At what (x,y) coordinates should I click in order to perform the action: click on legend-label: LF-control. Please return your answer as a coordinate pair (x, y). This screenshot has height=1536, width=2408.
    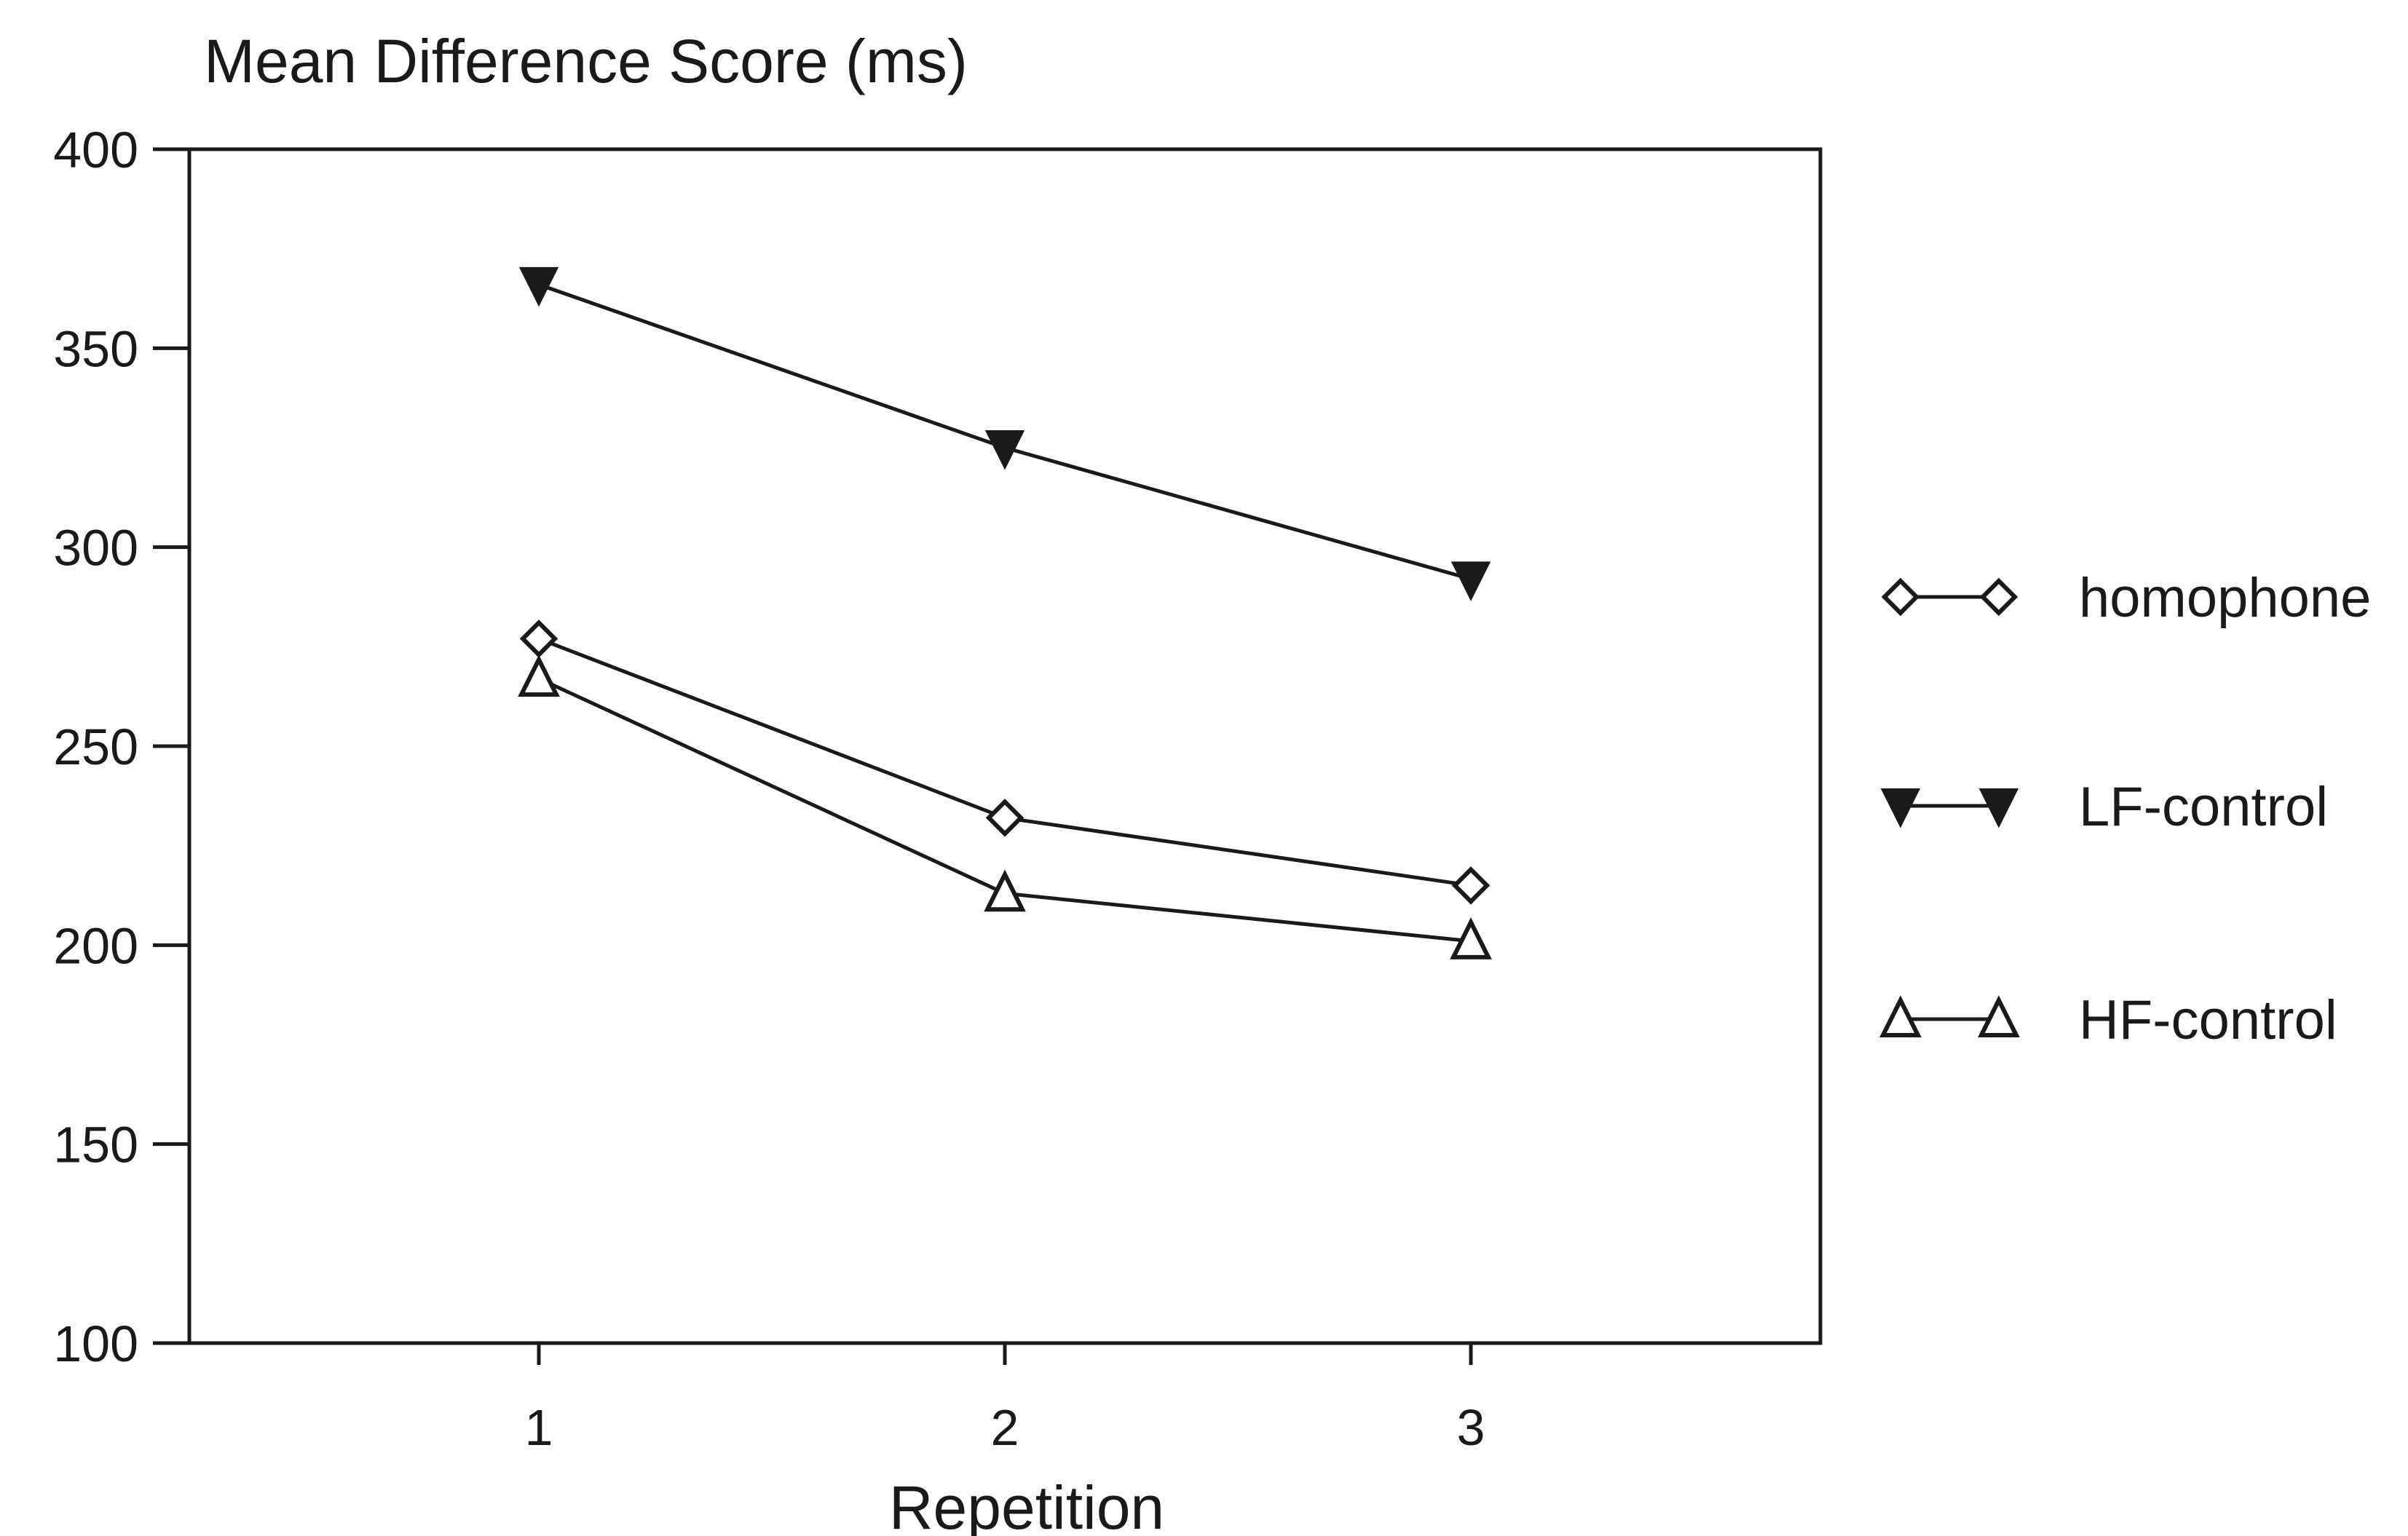
    Looking at the image, I should click on (2203, 807).